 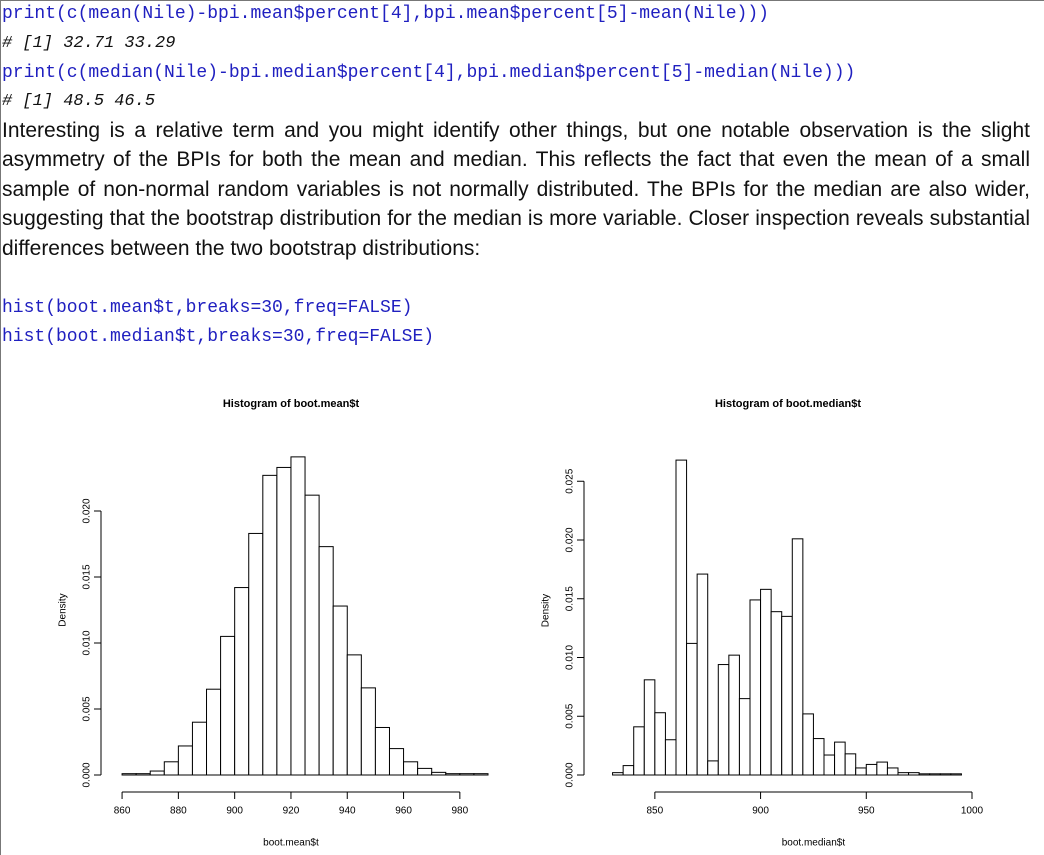 What do you see at coordinates (570, 480) in the screenshot?
I see `y-tick-label: 0.025` at bounding box center [570, 480].